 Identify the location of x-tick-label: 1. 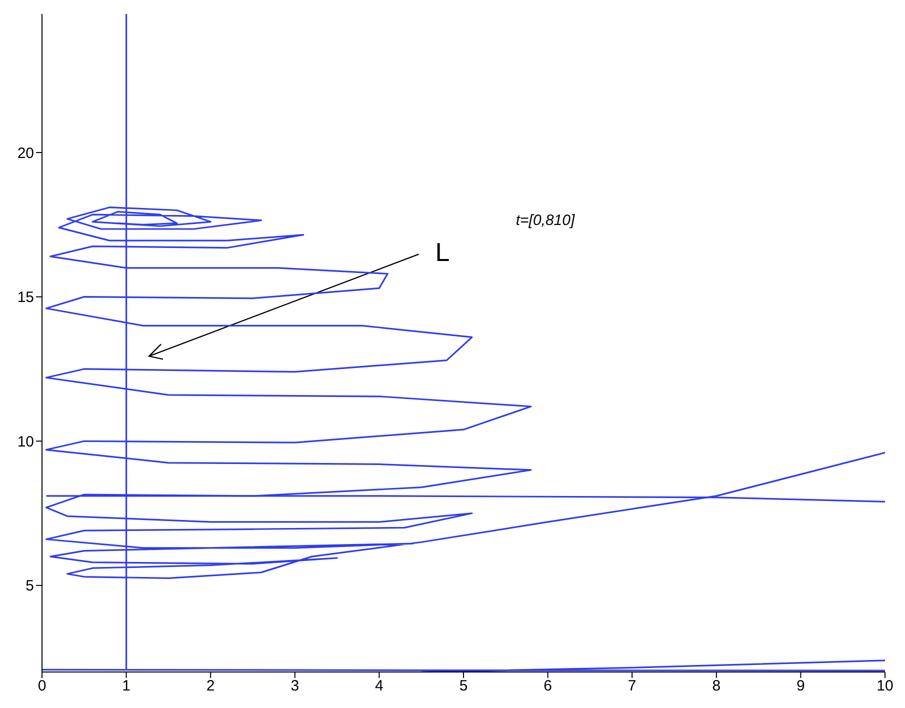
(126, 686).